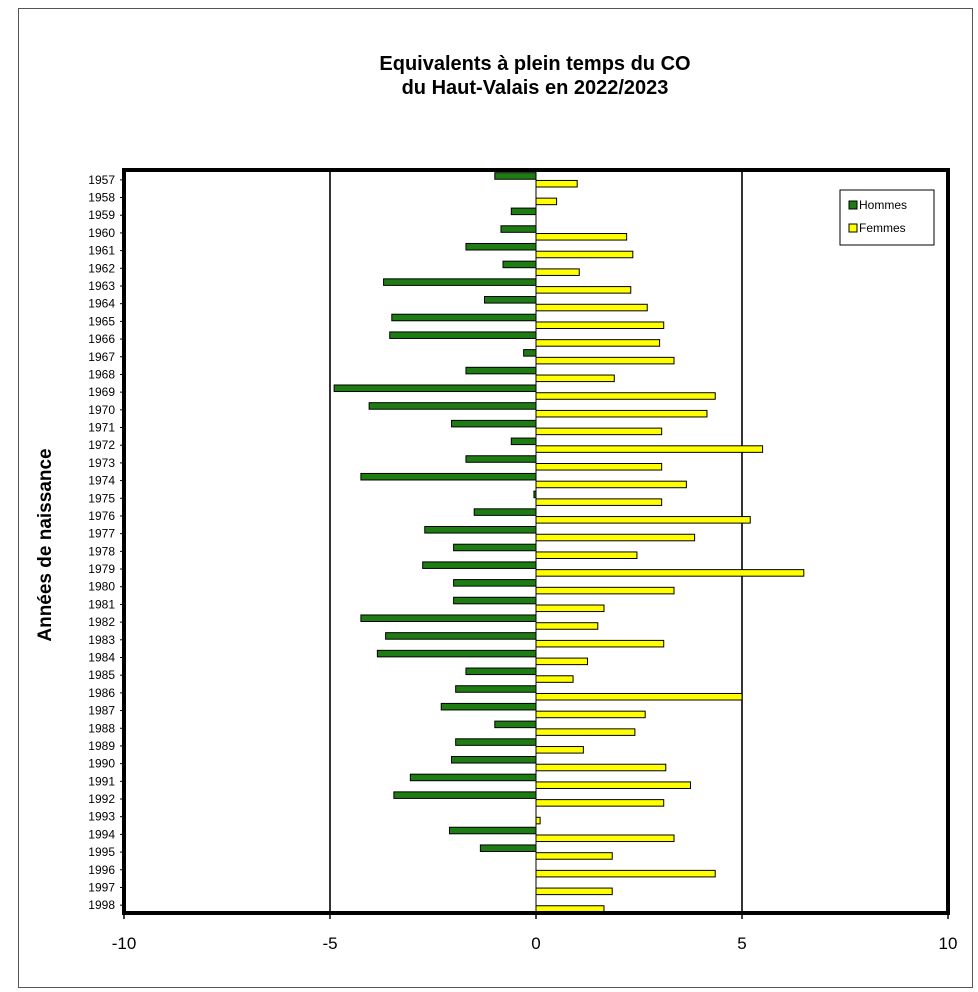 Image resolution: width=978 pixels, height=992 pixels. What do you see at coordinates (643, 520) in the screenshot?
I see `bar-femmes-1976` at bounding box center [643, 520].